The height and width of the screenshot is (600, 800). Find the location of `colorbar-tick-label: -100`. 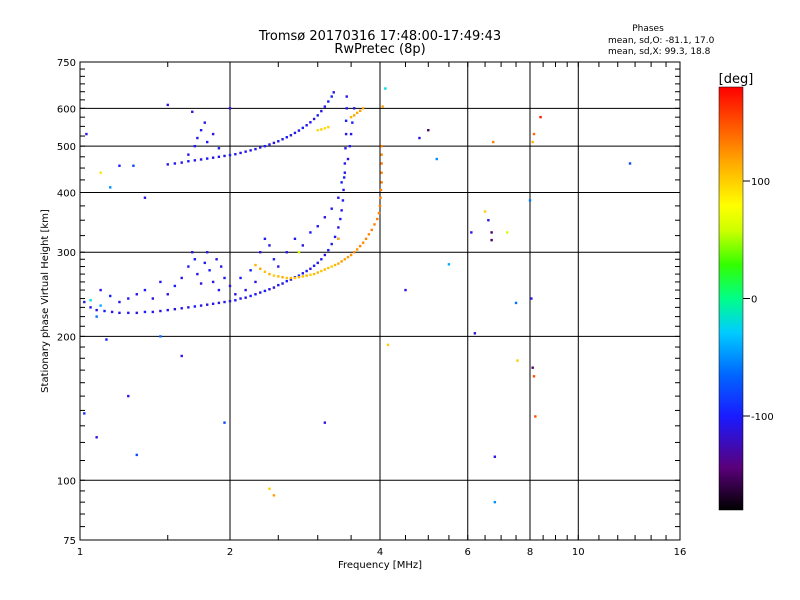

colorbar-tick-label: -100 is located at coordinates (762, 417).